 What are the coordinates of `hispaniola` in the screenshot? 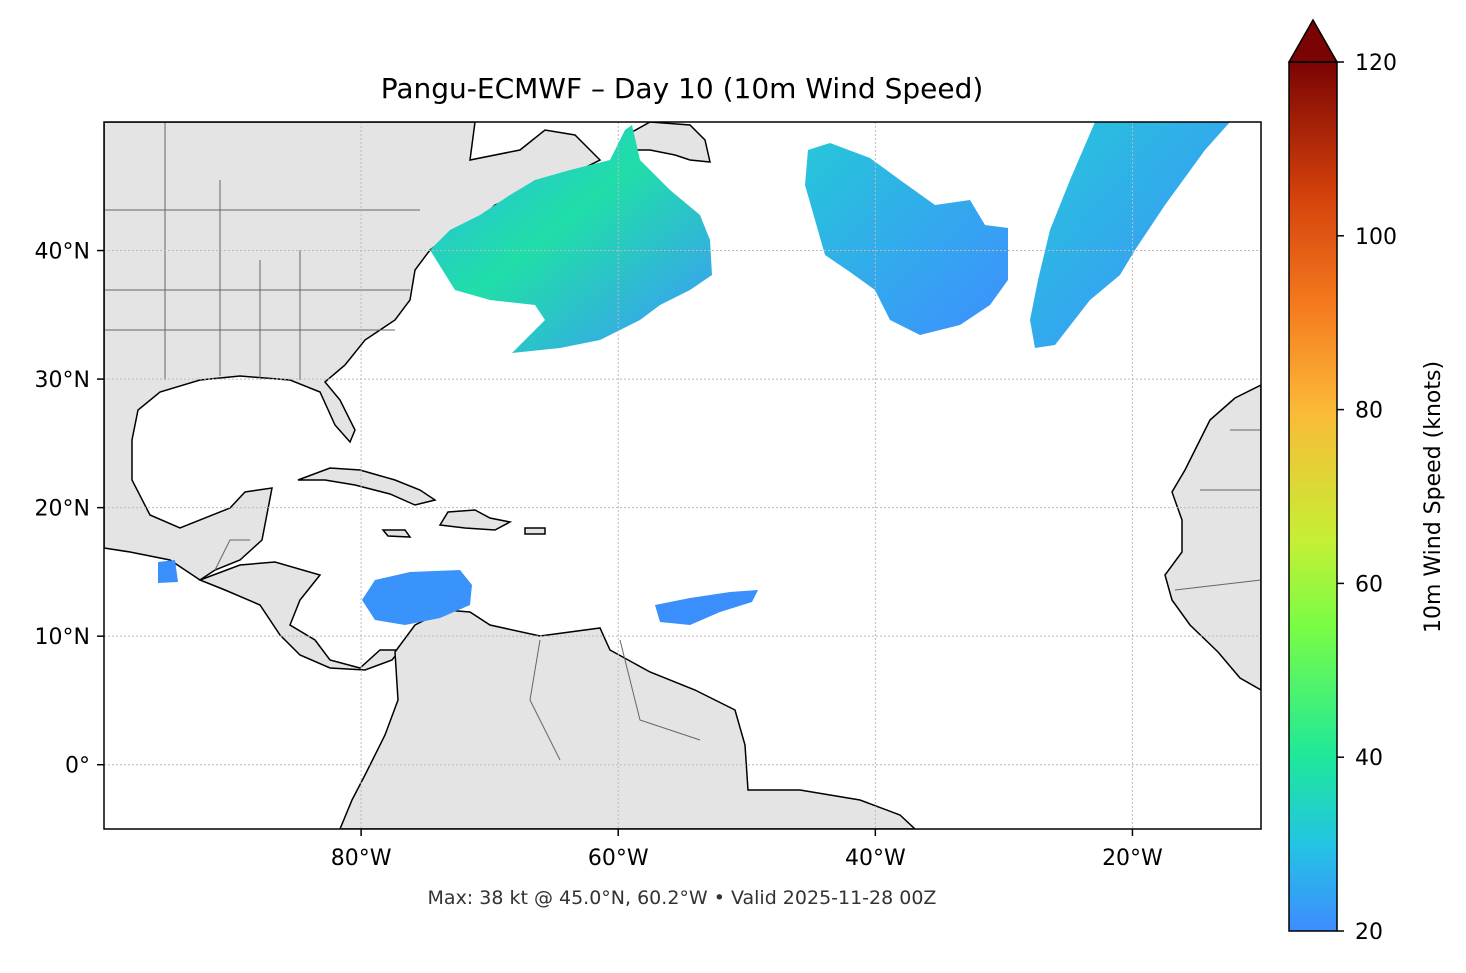 It's located at (475, 520).